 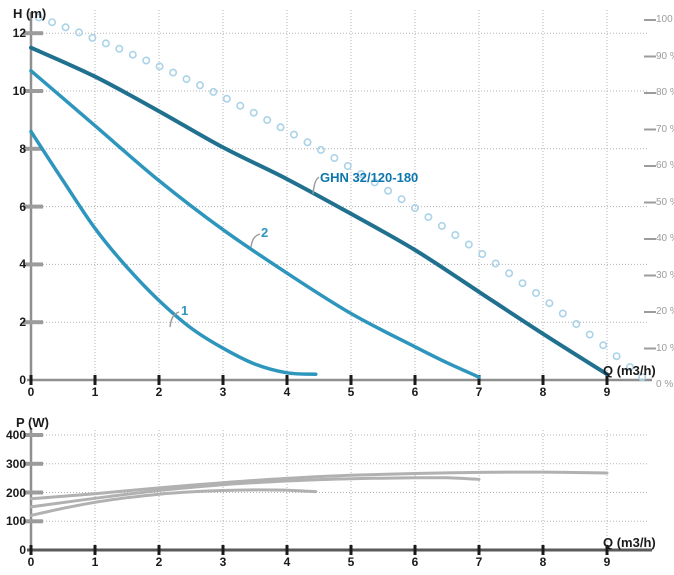 What do you see at coordinates (19, 91) in the screenshot?
I see `head-chart-y-tick-label: 10` at bounding box center [19, 91].